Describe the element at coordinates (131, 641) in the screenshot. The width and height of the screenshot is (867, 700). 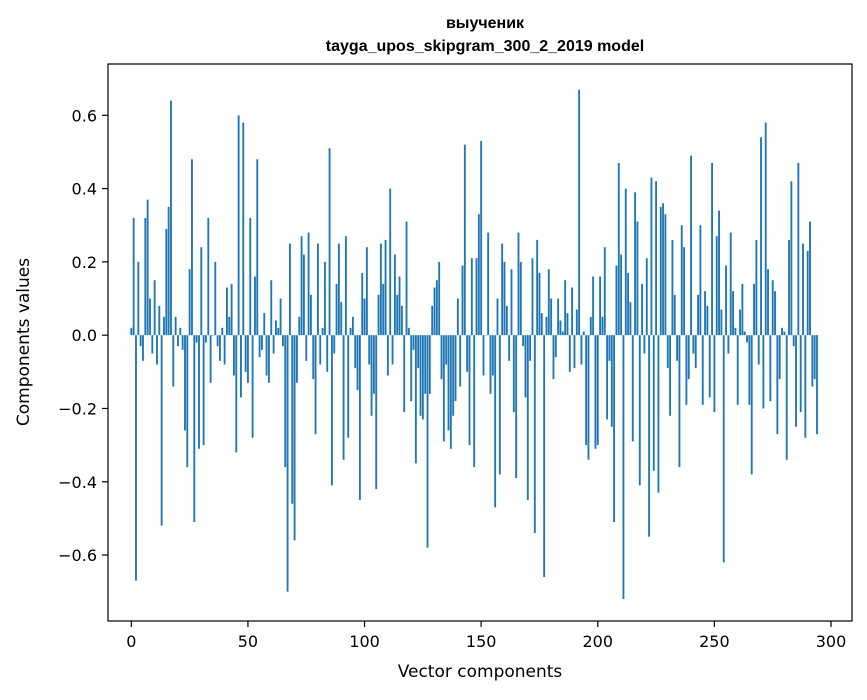
I see `x-tick-label: 0` at that location.